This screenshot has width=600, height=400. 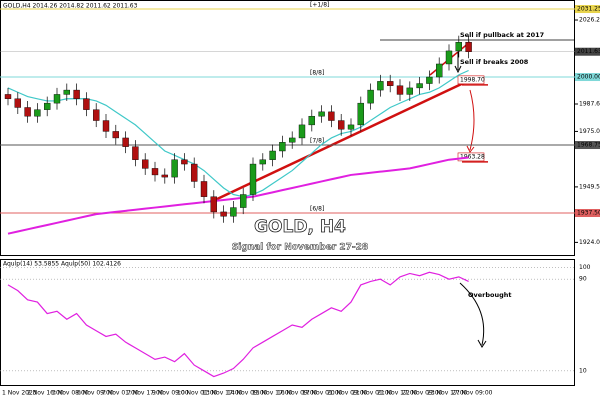 I want to click on y-tick-label: 1949.50, so click(x=589, y=186).